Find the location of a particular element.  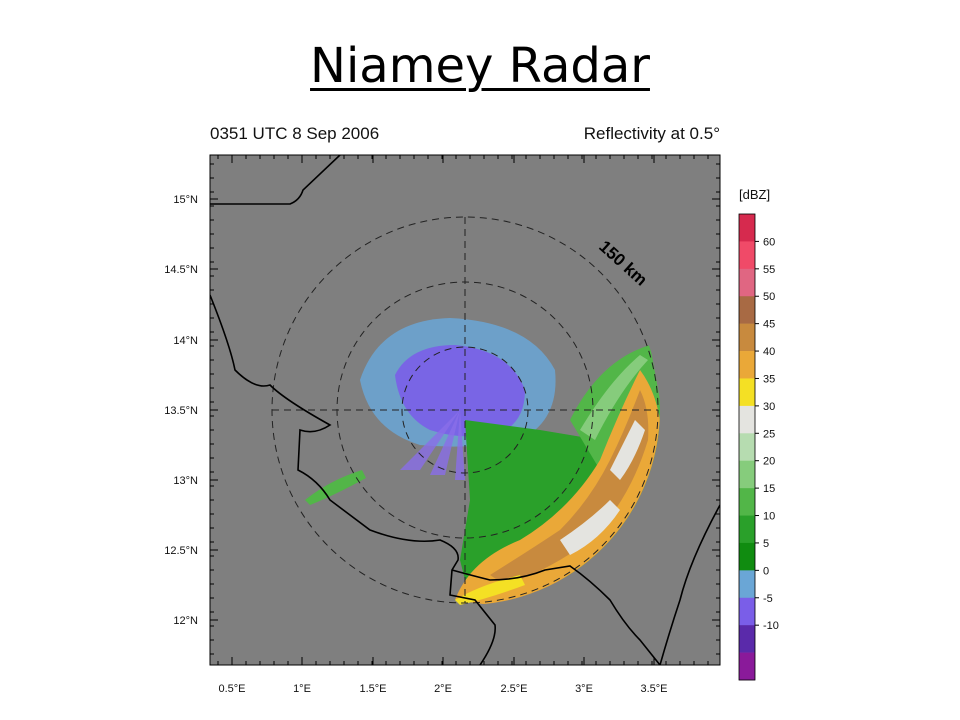

lat-label: 13.5°N is located at coordinates (181, 411).